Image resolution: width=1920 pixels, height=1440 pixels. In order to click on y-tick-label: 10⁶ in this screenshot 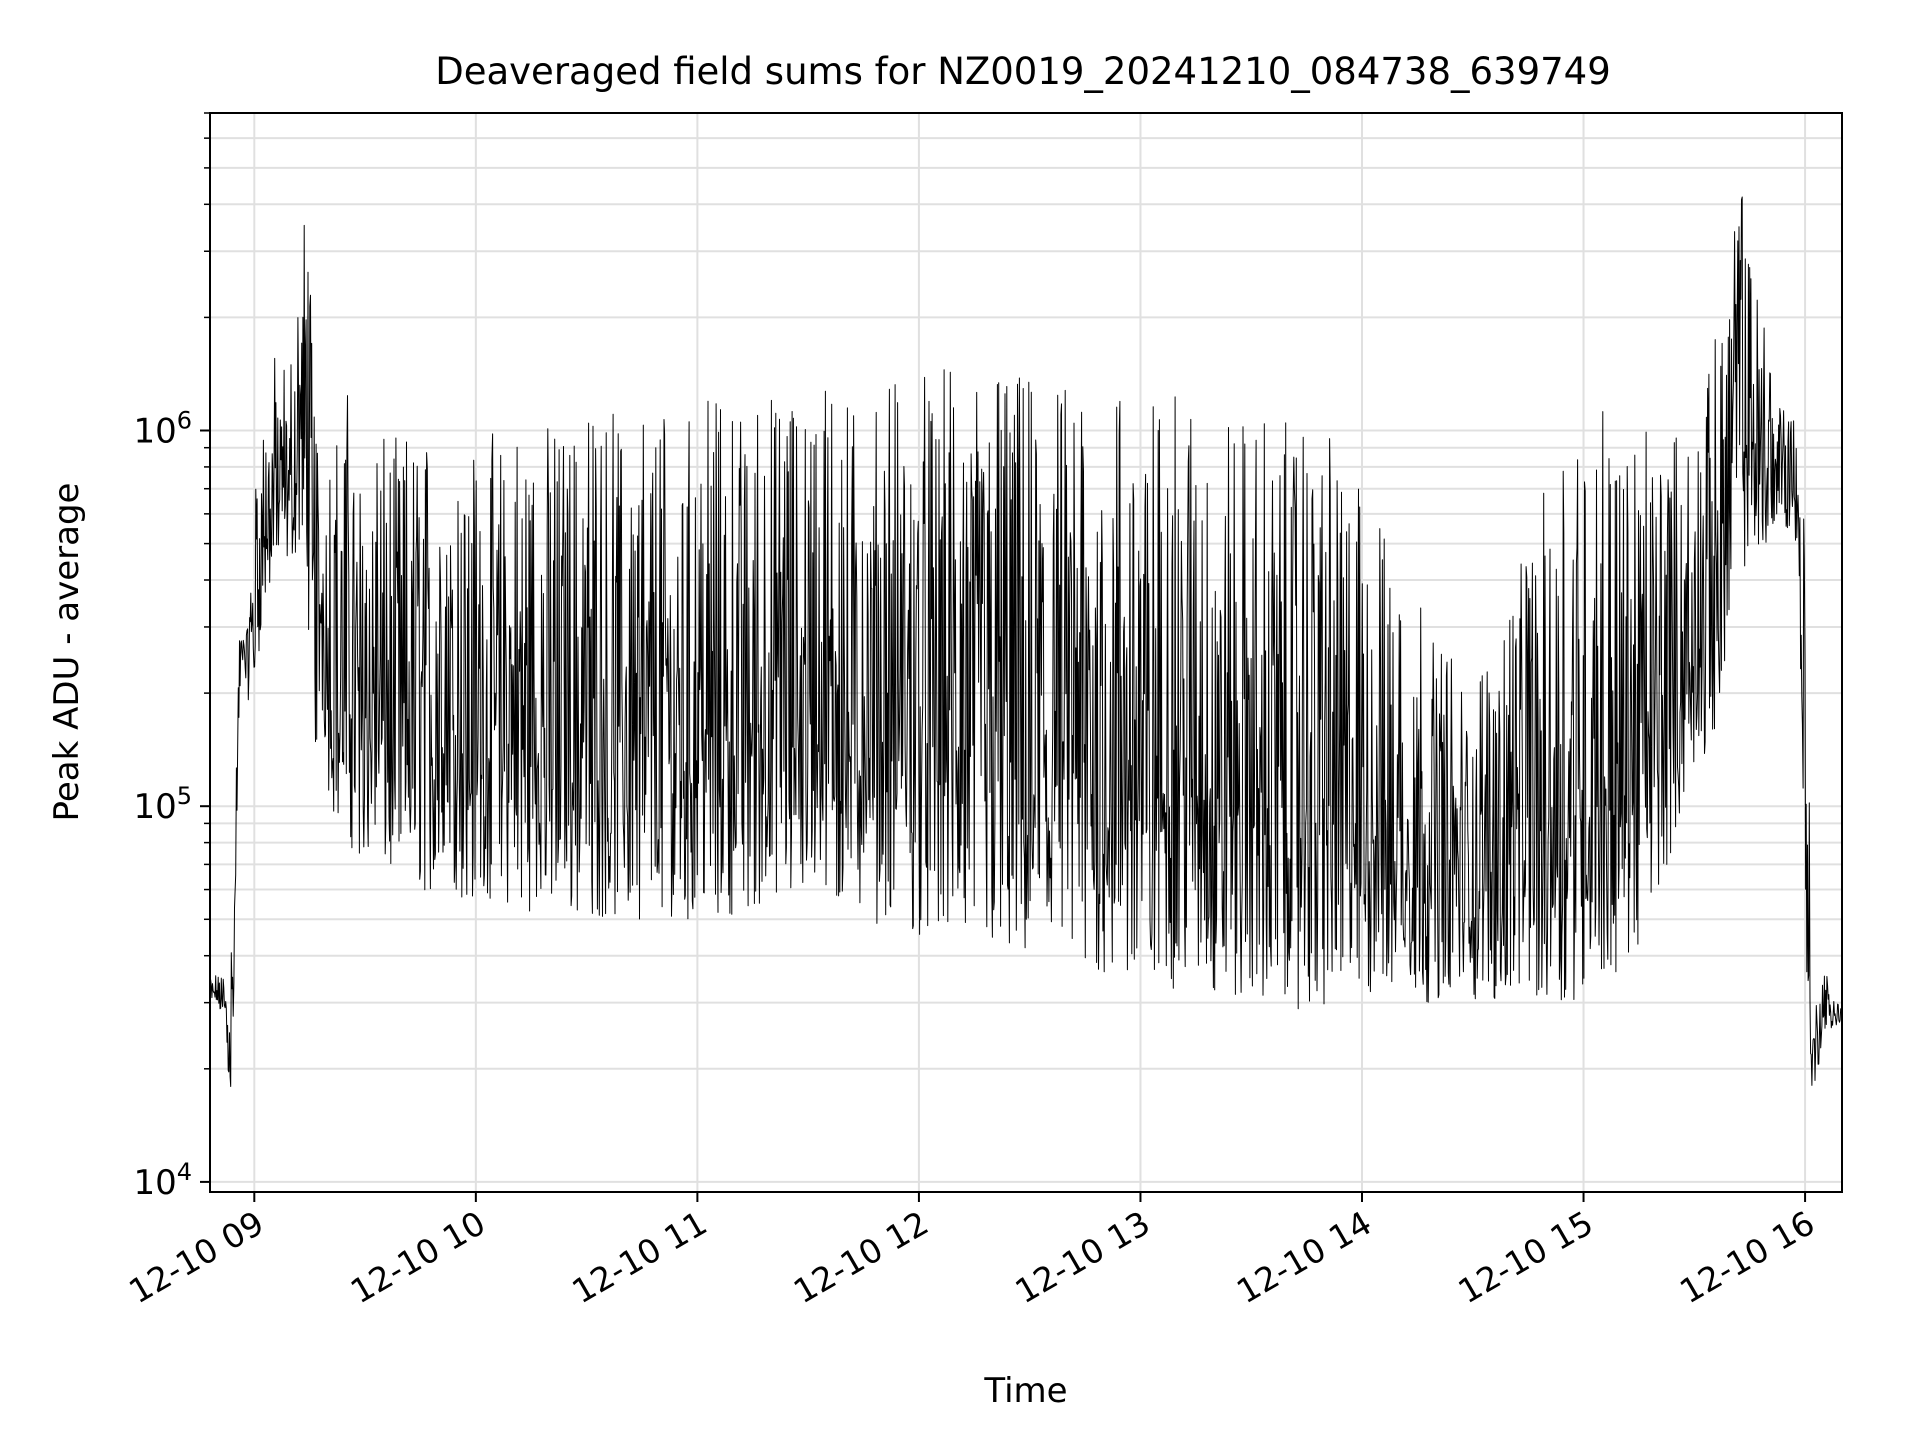, I will do `click(162, 429)`.